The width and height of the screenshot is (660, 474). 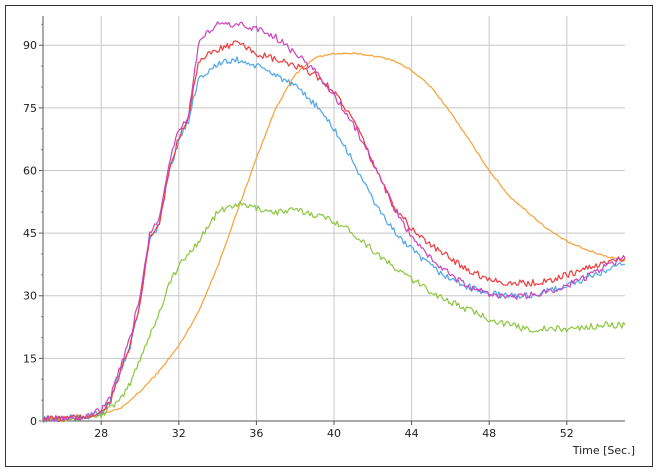 I want to click on x-tick-label: 28, so click(x=101, y=433).